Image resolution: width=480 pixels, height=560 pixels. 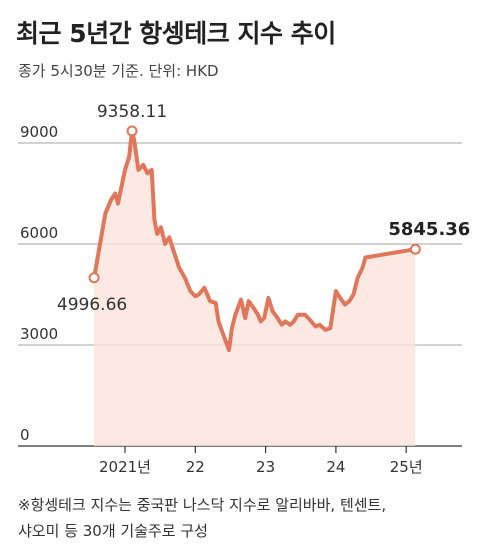 What do you see at coordinates (429, 229) in the screenshot?
I see `end-value-label: 5845.36` at bounding box center [429, 229].